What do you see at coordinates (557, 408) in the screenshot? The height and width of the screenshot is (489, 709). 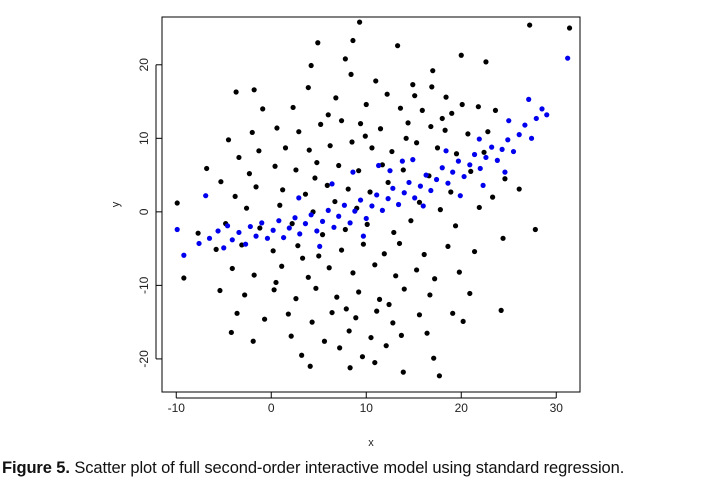 I see `x-tick-label: 30` at bounding box center [557, 408].